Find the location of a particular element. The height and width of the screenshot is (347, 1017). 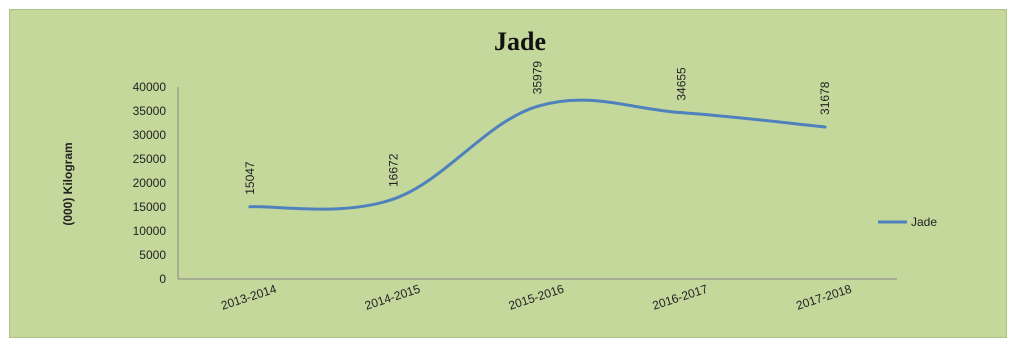

y-tick-label: 20000 is located at coordinates (150, 183).